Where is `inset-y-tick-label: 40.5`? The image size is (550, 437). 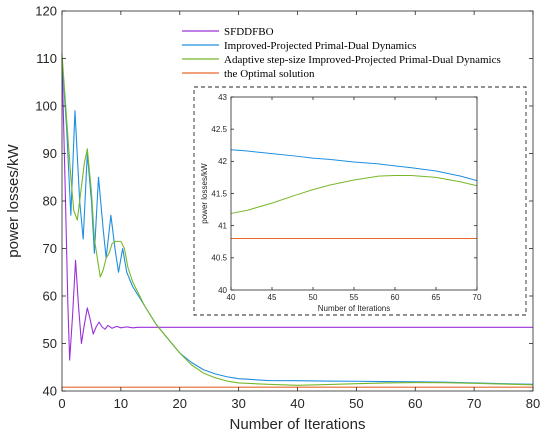
inset-y-tick-label: 40.5 is located at coordinates (219, 258).